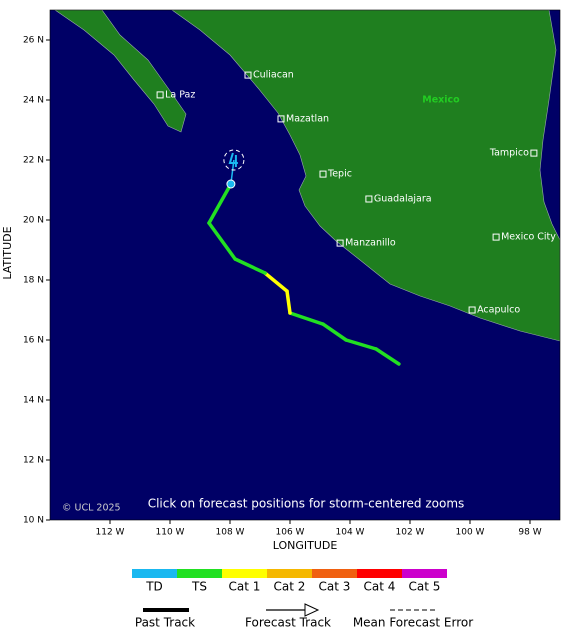 The image size is (580, 639). Describe the element at coordinates (33, 341) in the screenshot. I see `y-tick-label: 16 N` at that location.